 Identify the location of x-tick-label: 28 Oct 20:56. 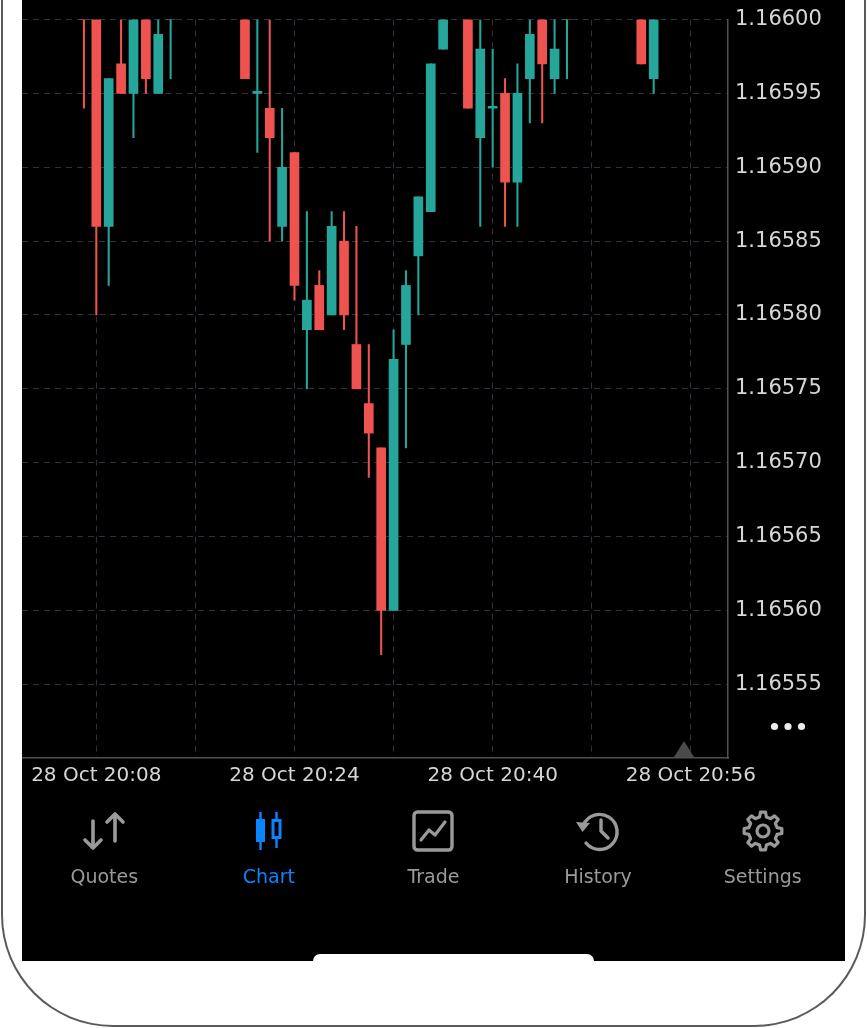
(691, 774).